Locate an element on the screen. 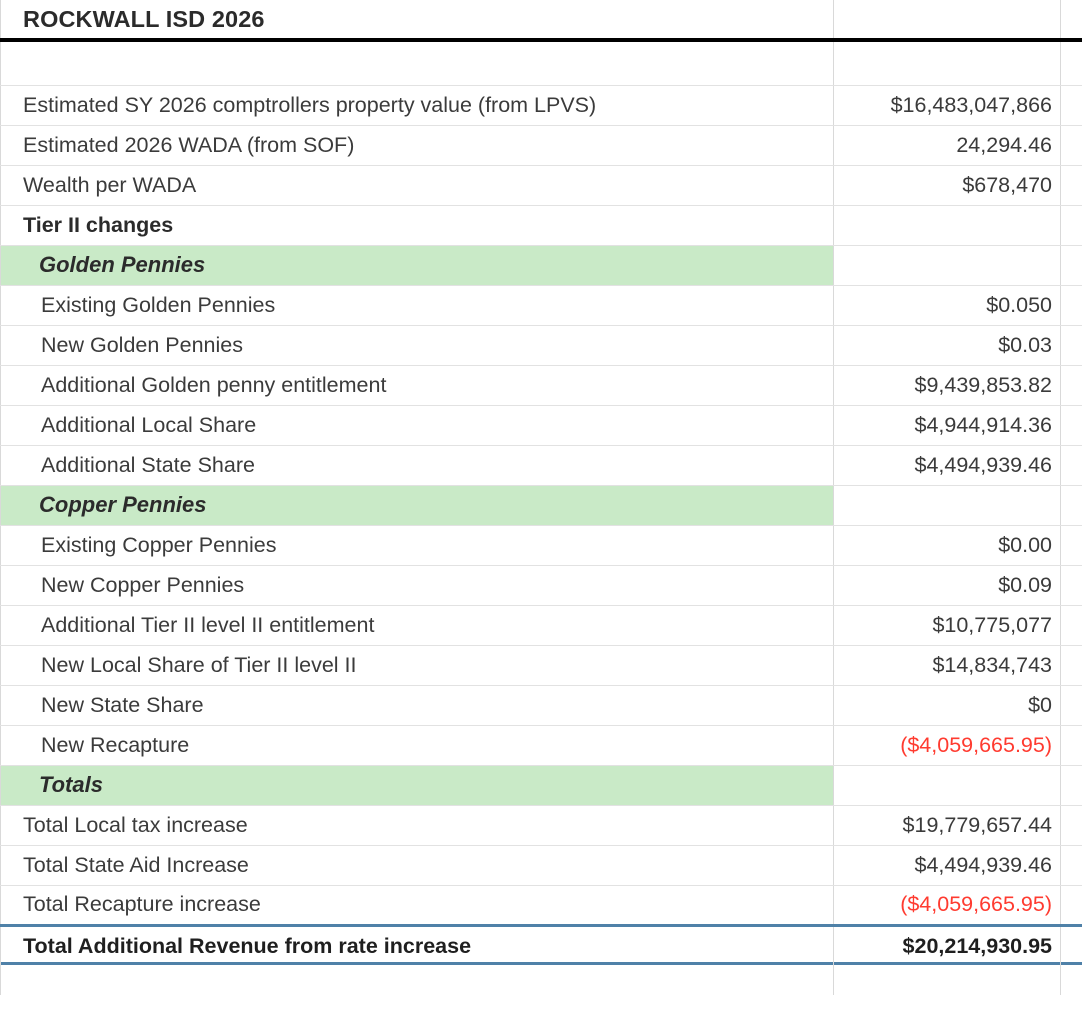 The height and width of the screenshot is (1016, 1082). row-label-cell: Estimated 2026 WADA (from SOF) is located at coordinates (417, 145).